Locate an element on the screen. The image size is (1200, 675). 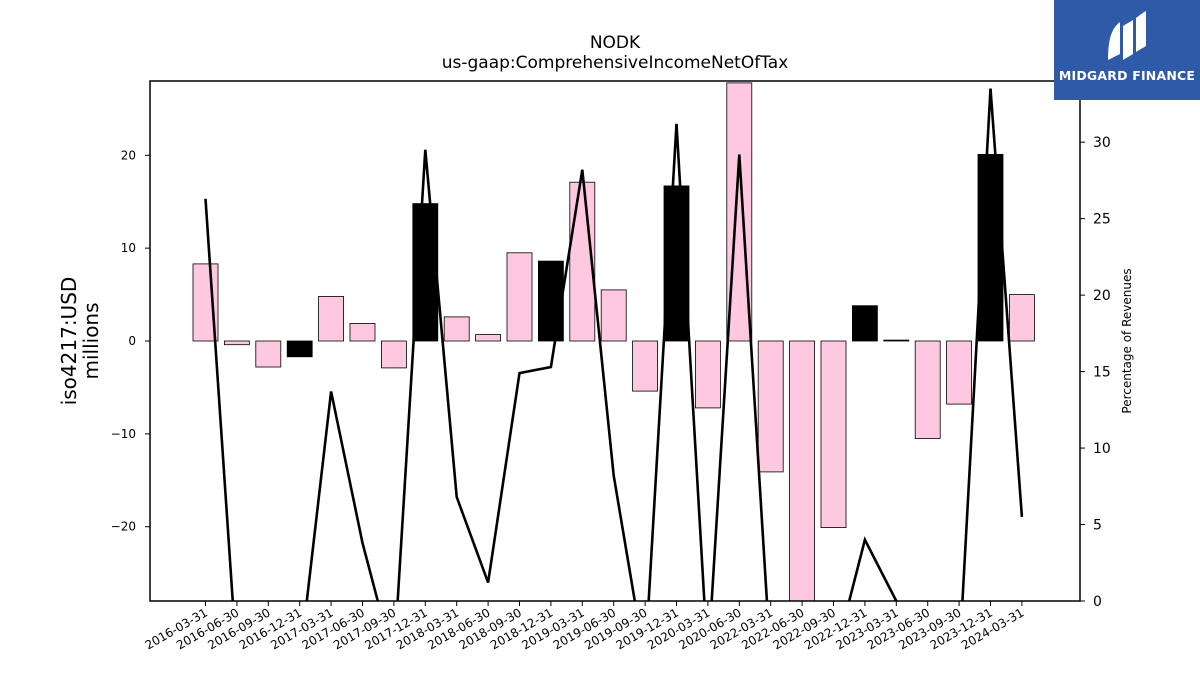
y-tick-label: 0 is located at coordinates (132, 341).